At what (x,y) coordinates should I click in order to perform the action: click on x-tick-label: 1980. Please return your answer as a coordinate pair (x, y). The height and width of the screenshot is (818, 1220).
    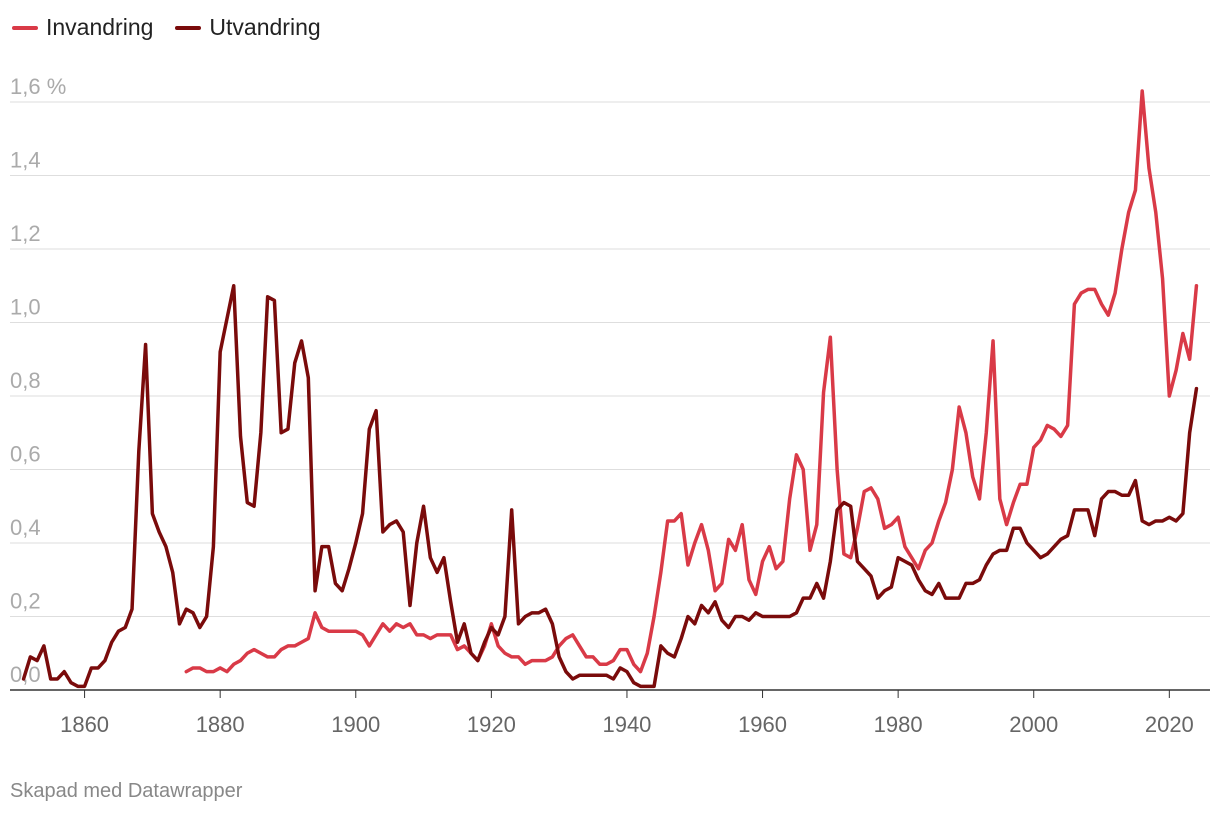
    Looking at the image, I should click on (898, 724).